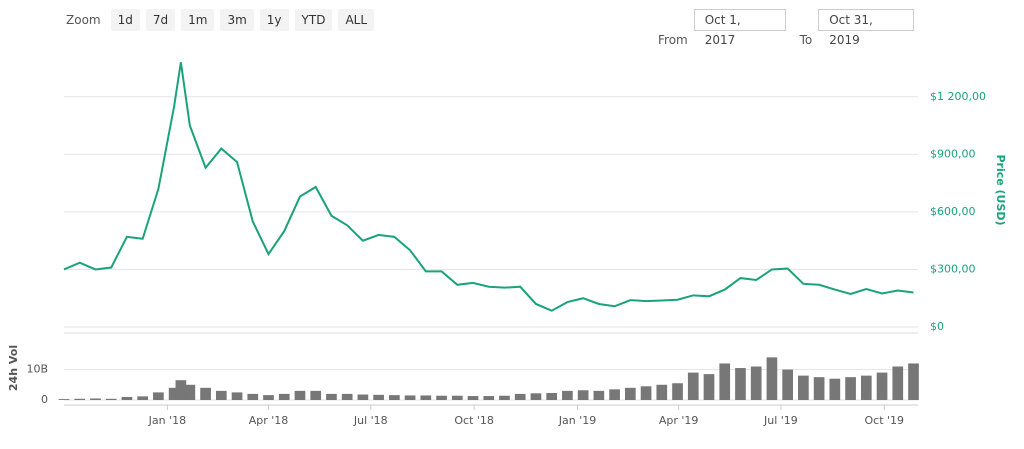  What do you see at coordinates (13, 368) in the screenshot?
I see `y2-axis-title: 24h Vol` at bounding box center [13, 368].